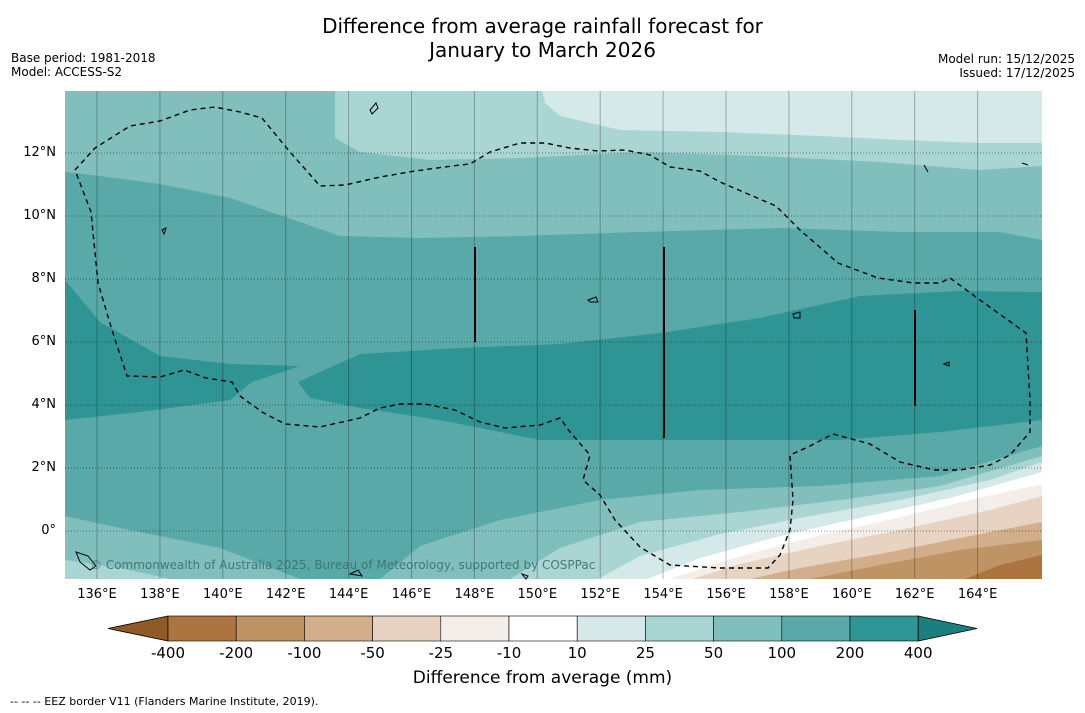 The width and height of the screenshot is (1085, 713). Describe the element at coordinates (663, 594) in the screenshot. I see `longitude-label: 154°E` at that location.